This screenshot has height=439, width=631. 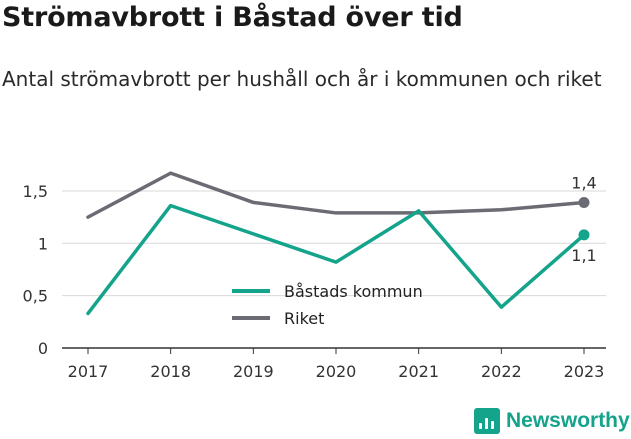 I want to click on series-end-label: 1,4, so click(x=583, y=182).